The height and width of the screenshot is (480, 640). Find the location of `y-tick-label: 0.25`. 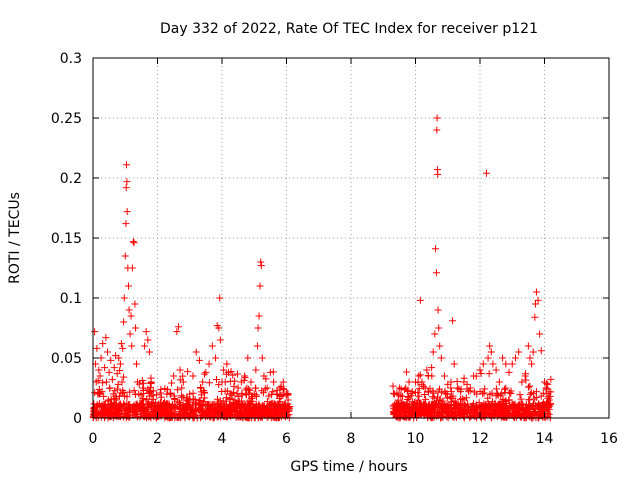

y-tick-label: 0.25 is located at coordinates (66, 119).